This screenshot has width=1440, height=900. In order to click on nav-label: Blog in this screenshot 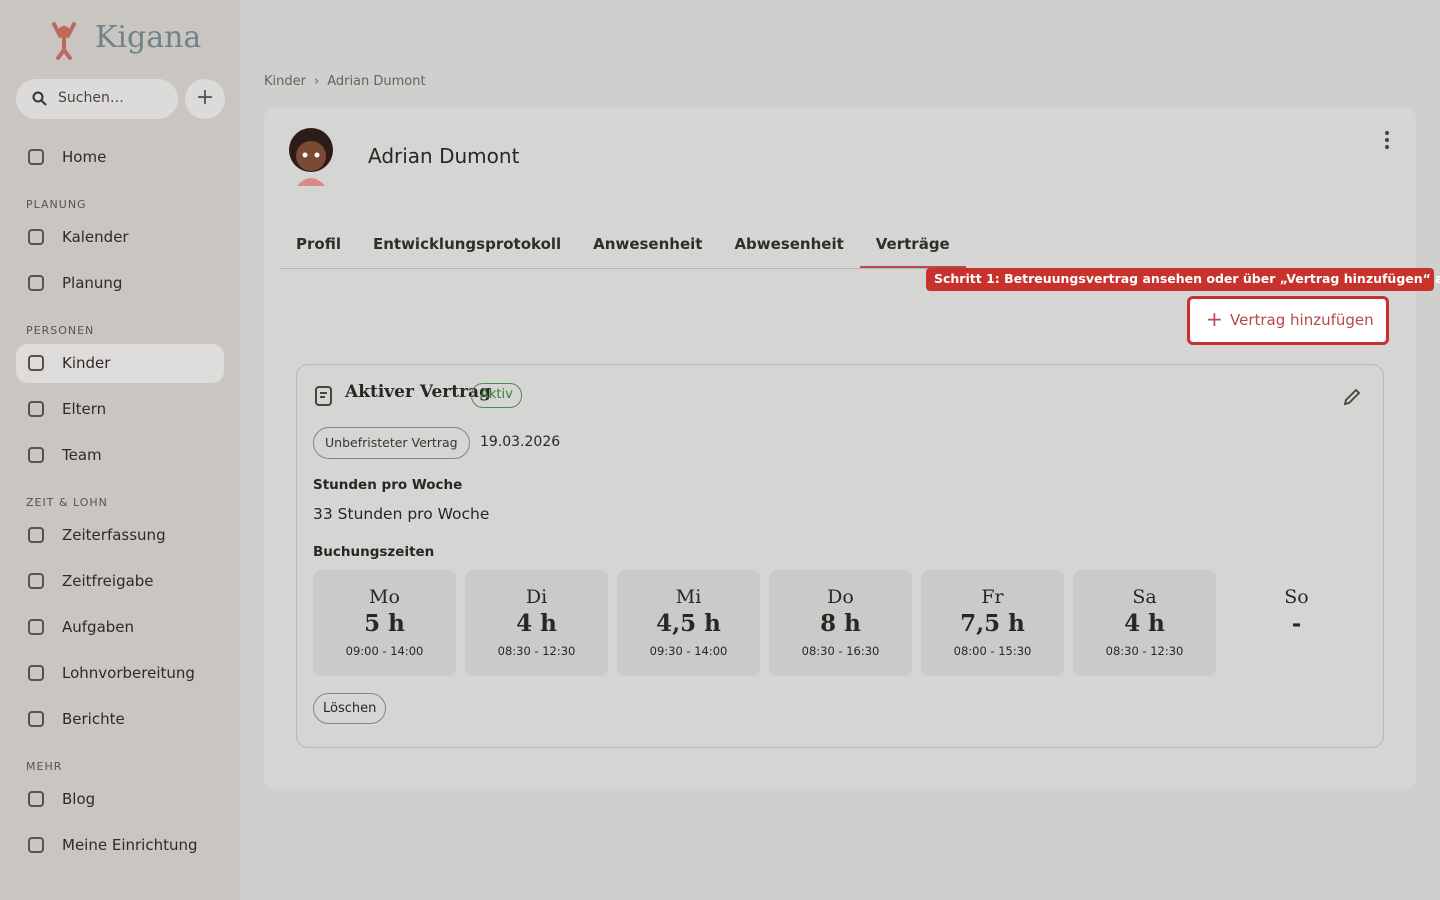, I will do `click(79, 799)`.